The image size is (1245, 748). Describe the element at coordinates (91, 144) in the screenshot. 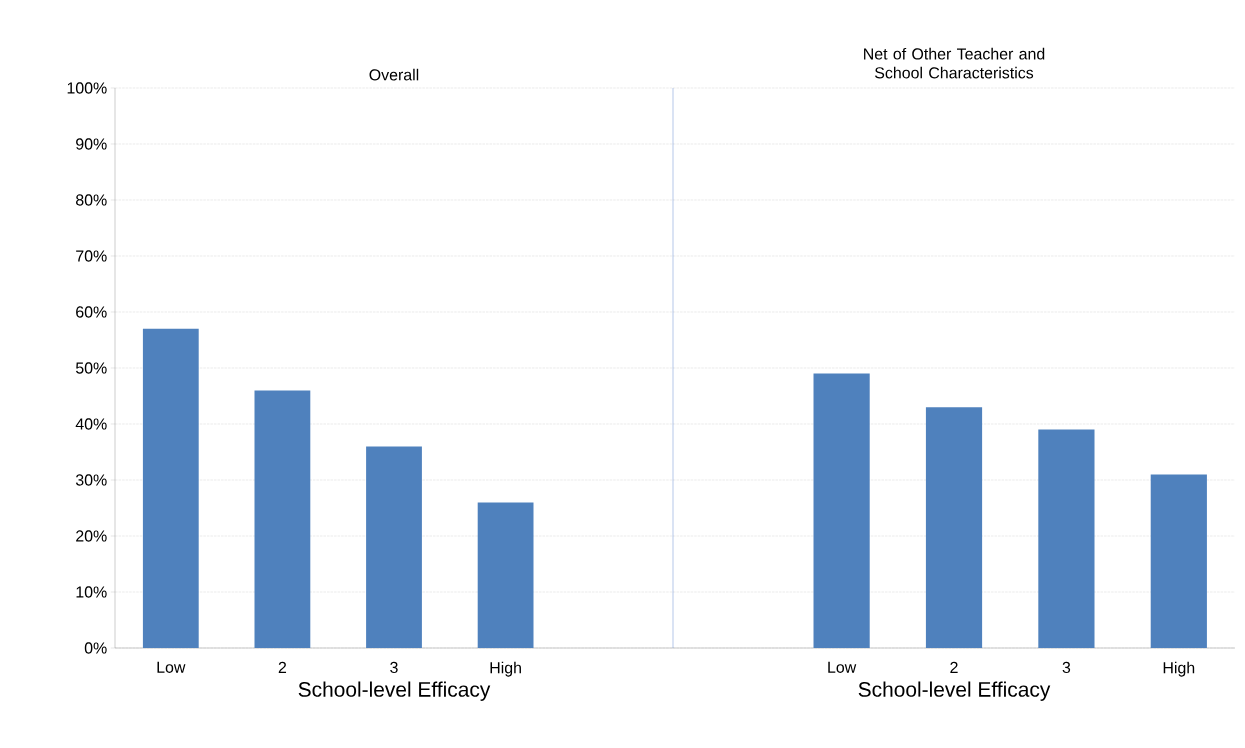

I see `y-tick-label: 90%` at that location.